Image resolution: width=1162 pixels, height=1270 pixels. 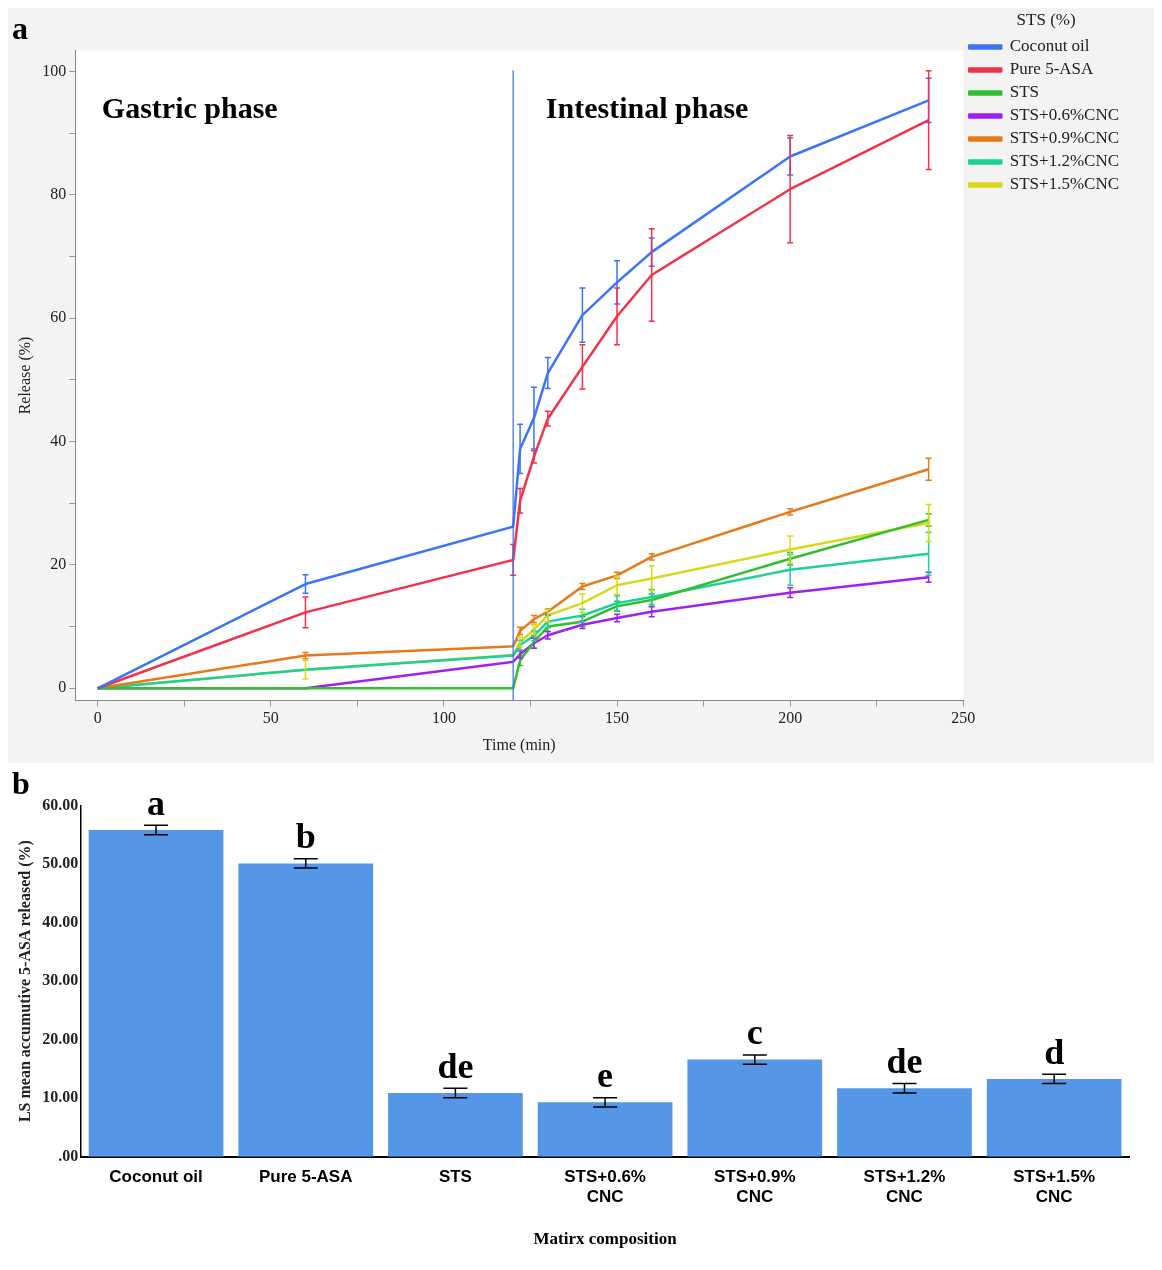 What do you see at coordinates (60, 863) in the screenshot?
I see `y-tick-label: 50.00` at bounding box center [60, 863].